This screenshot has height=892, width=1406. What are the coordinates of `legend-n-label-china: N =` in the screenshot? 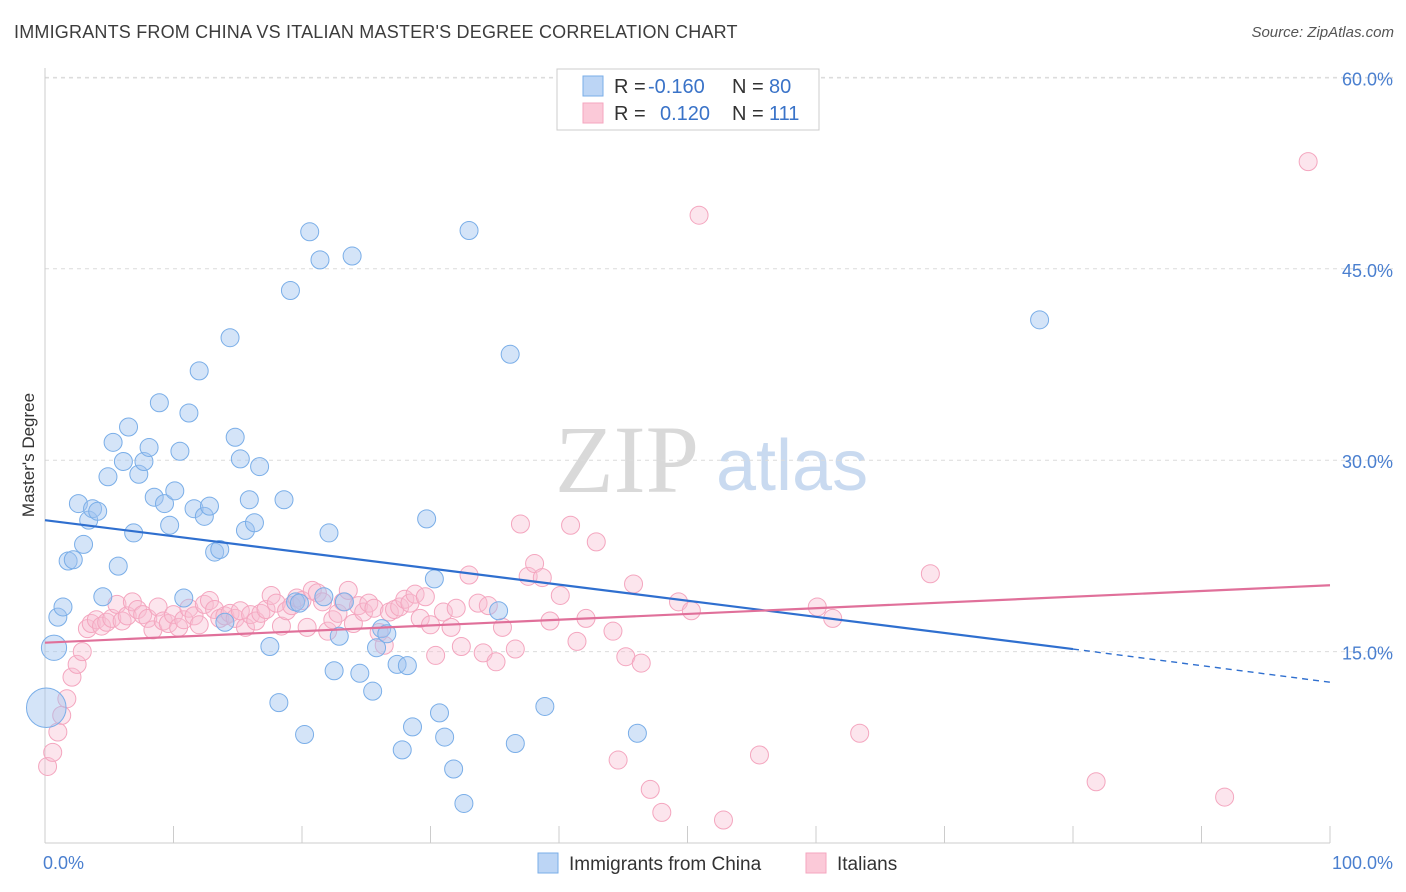 It's located at (748, 87).